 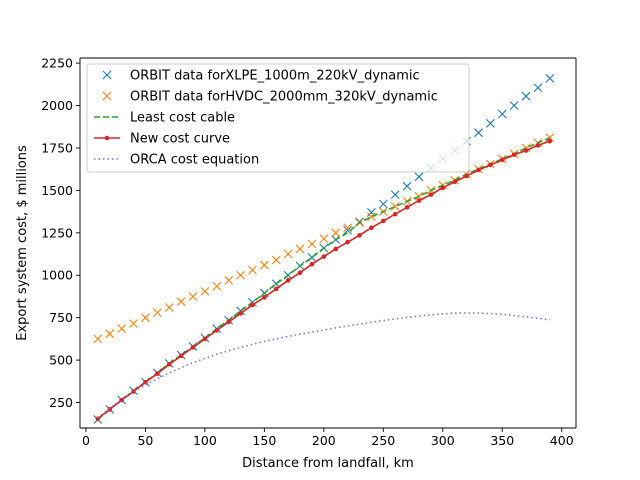 What do you see at coordinates (328, 463) in the screenshot?
I see `x-axis-label: Distance from landfall, km` at bounding box center [328, 463].